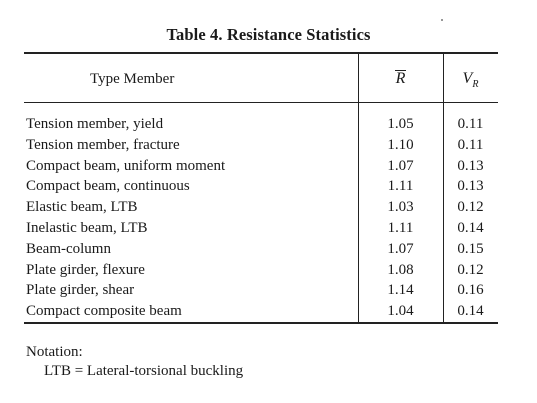  What do you see at coordinates (87, 227) in the screenshot?
I see `cell-member: Inelastic beam, LTB` at bounding box center [87, 227].